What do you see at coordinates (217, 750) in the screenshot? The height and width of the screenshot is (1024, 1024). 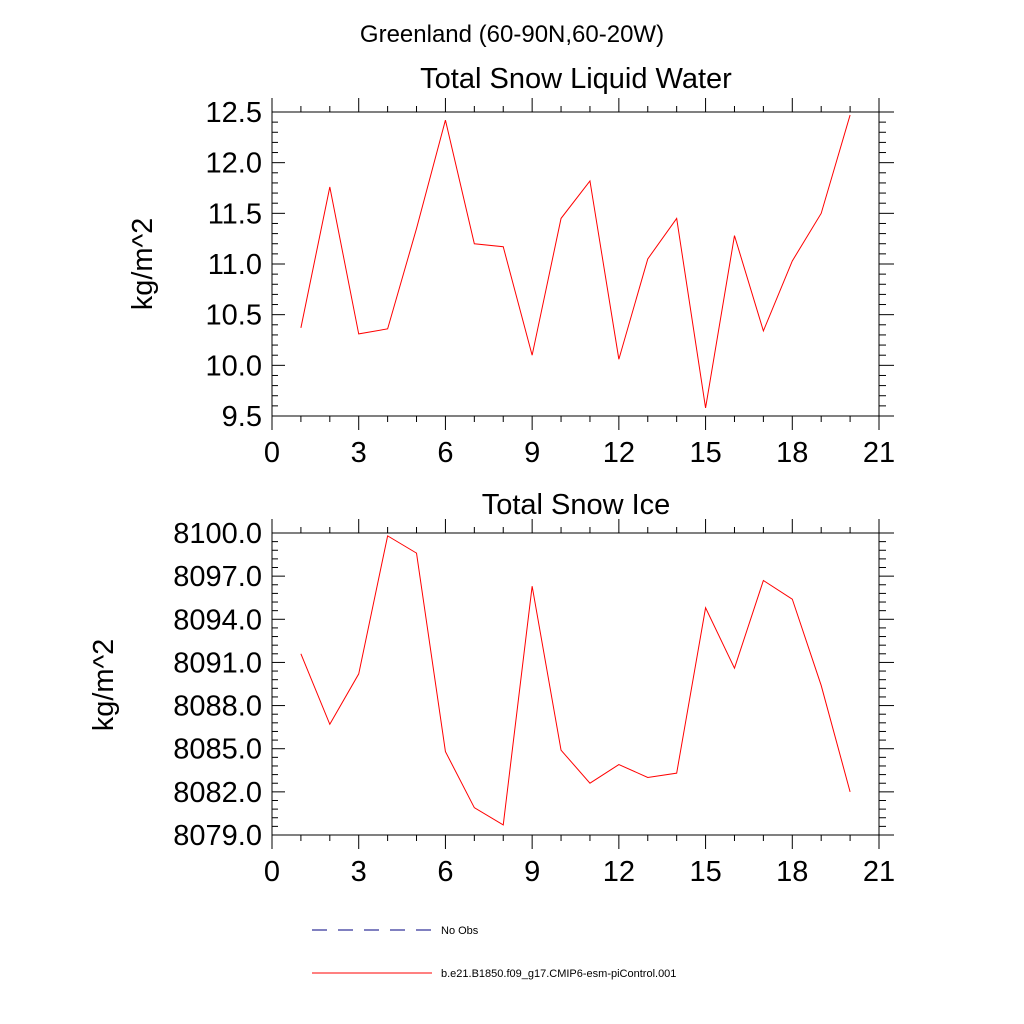 I see `y-tick-label: 8085.0` at bounding box center [217, 750].